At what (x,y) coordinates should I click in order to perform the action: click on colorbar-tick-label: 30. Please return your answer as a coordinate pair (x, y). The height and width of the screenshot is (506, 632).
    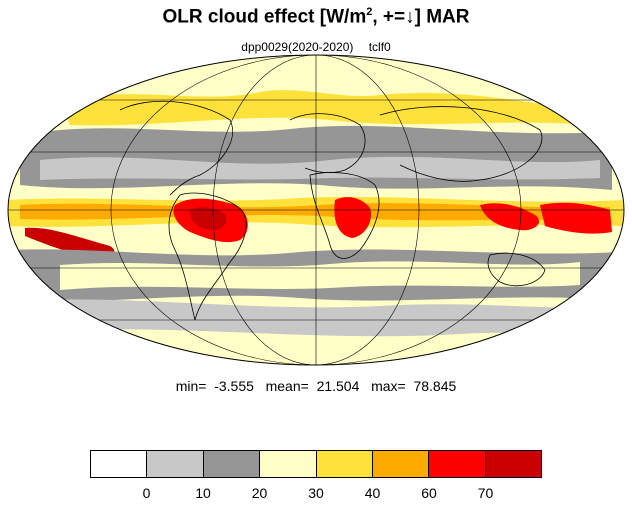
    Looking at the image, I should click on (316, 493).